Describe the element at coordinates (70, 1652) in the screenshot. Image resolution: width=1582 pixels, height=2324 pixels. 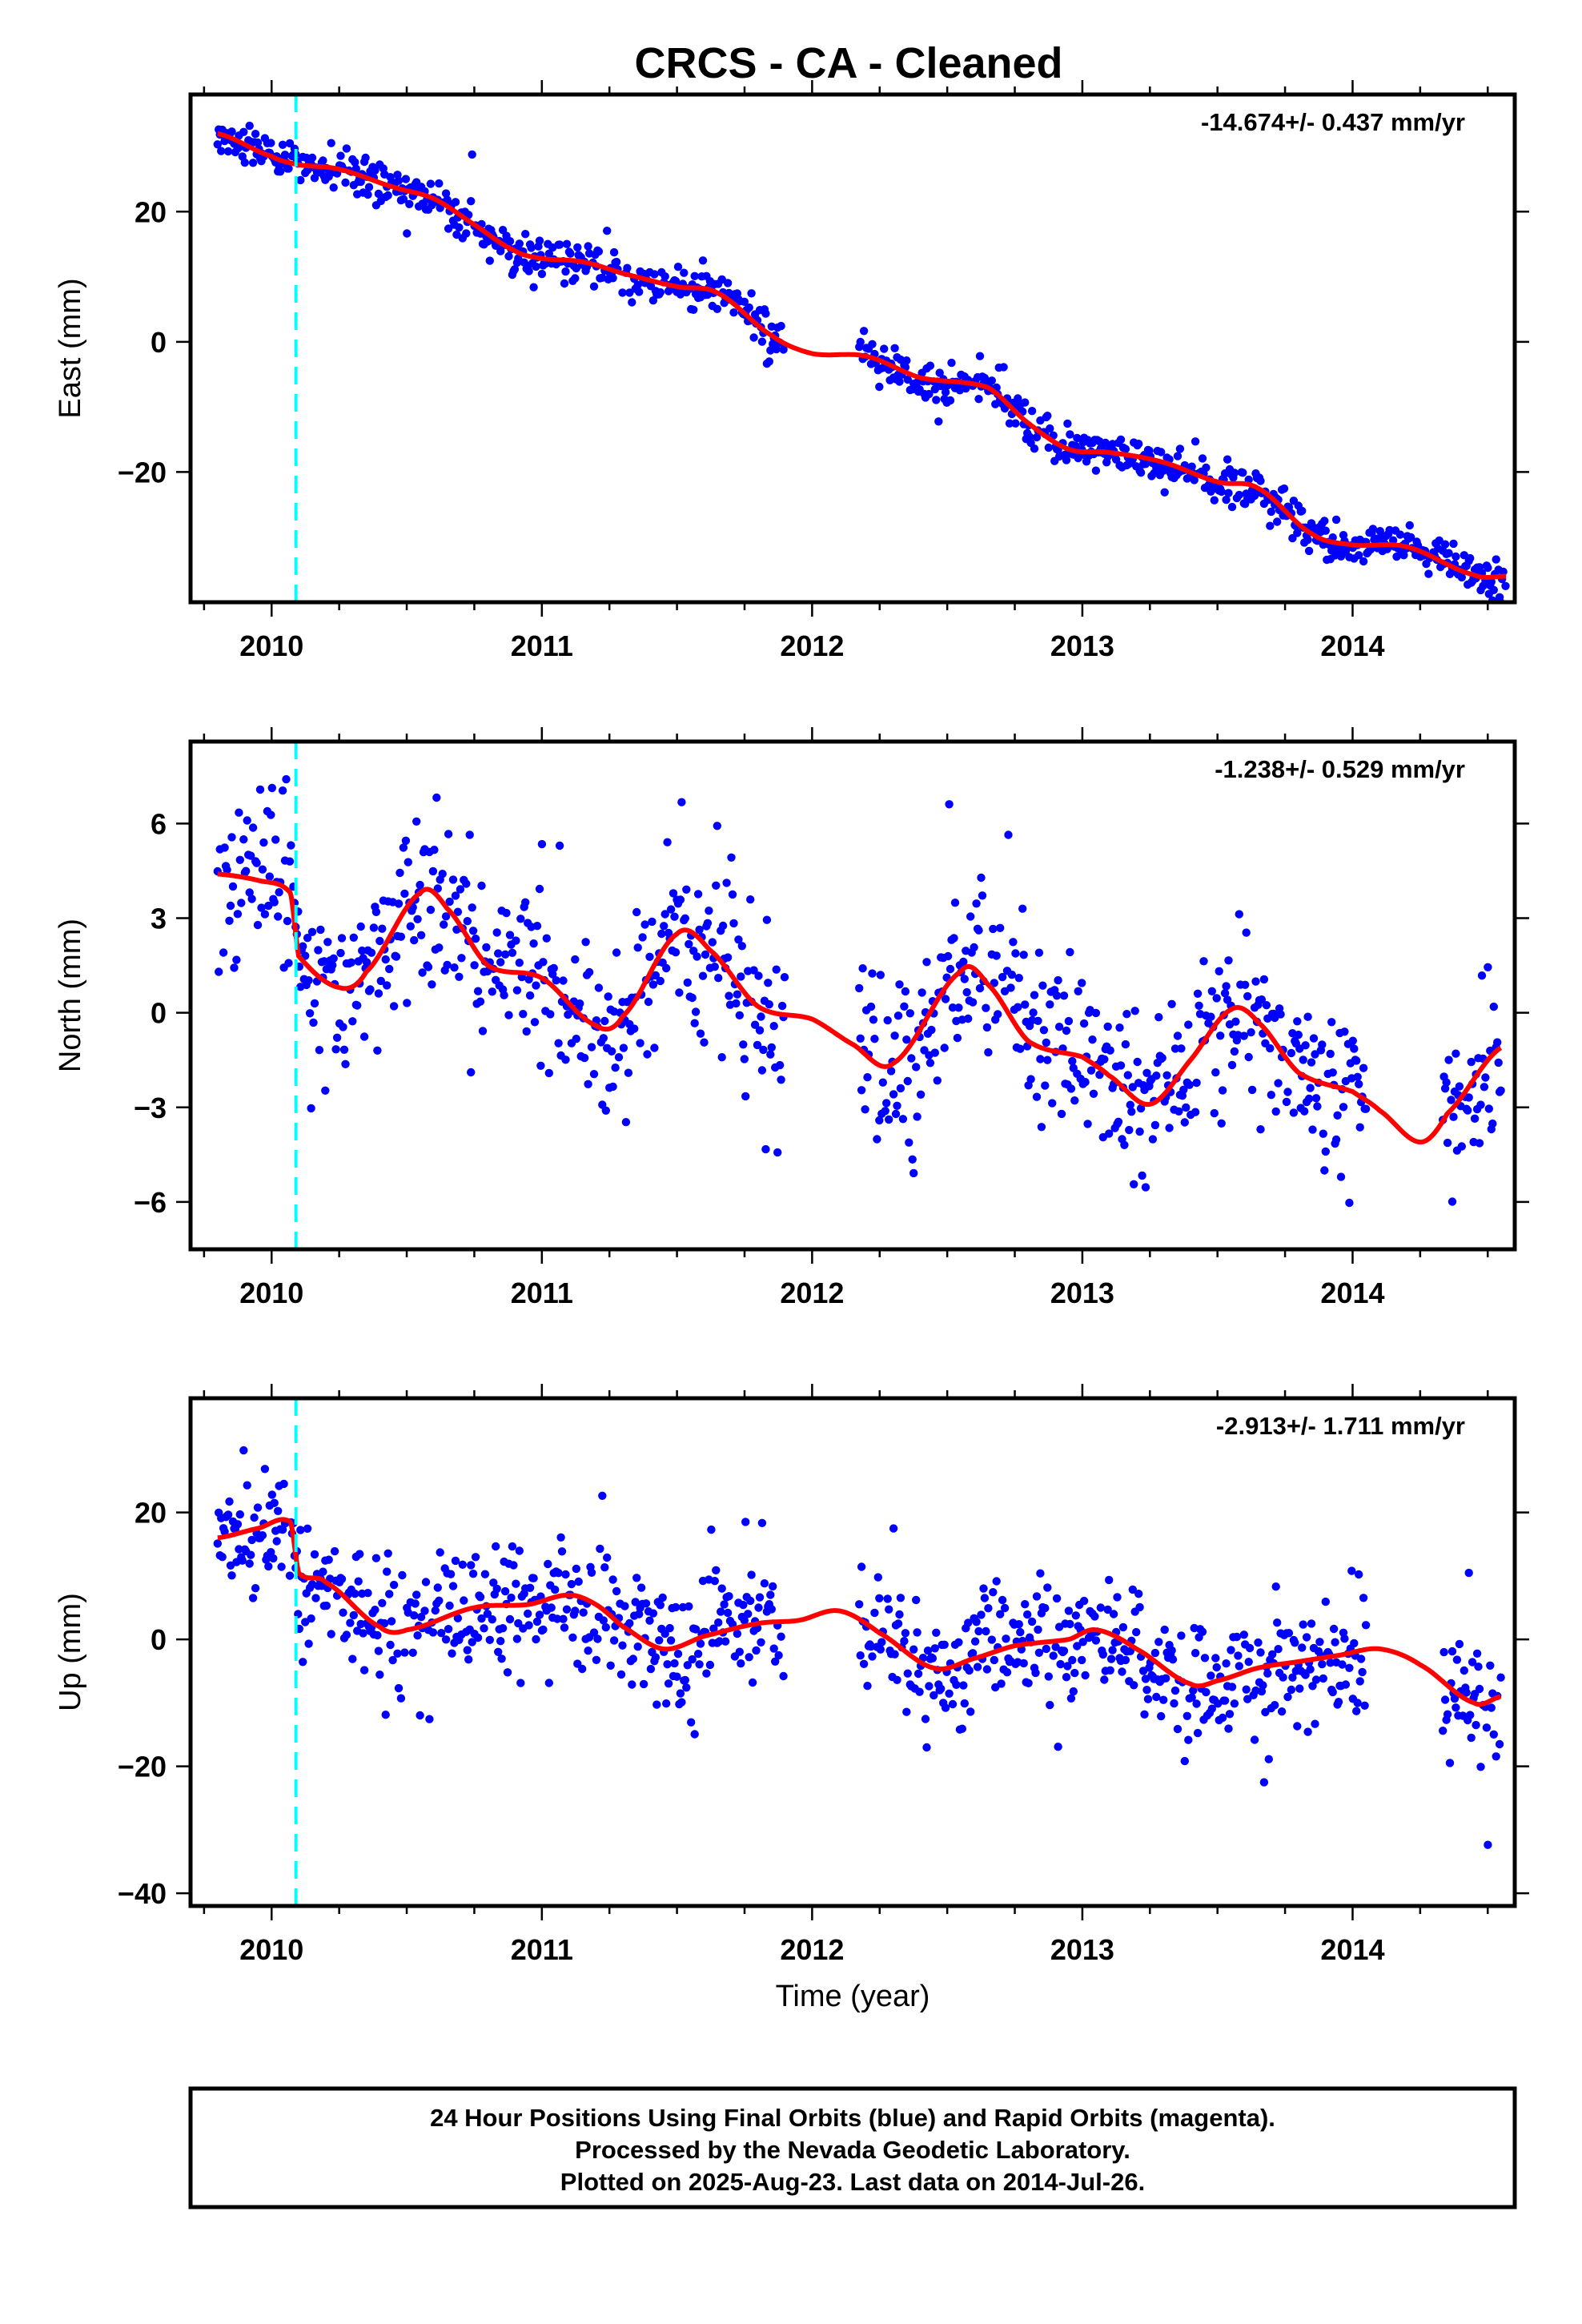
I see `up-y-axis-label: Up (mm)` at that location.